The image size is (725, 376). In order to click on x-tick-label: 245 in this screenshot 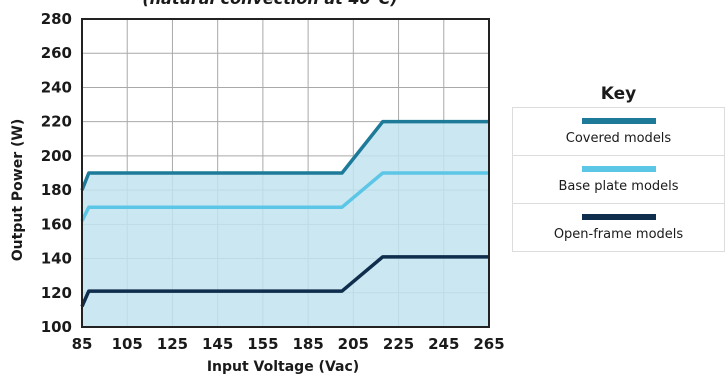, I will do `click(443, 344)`.